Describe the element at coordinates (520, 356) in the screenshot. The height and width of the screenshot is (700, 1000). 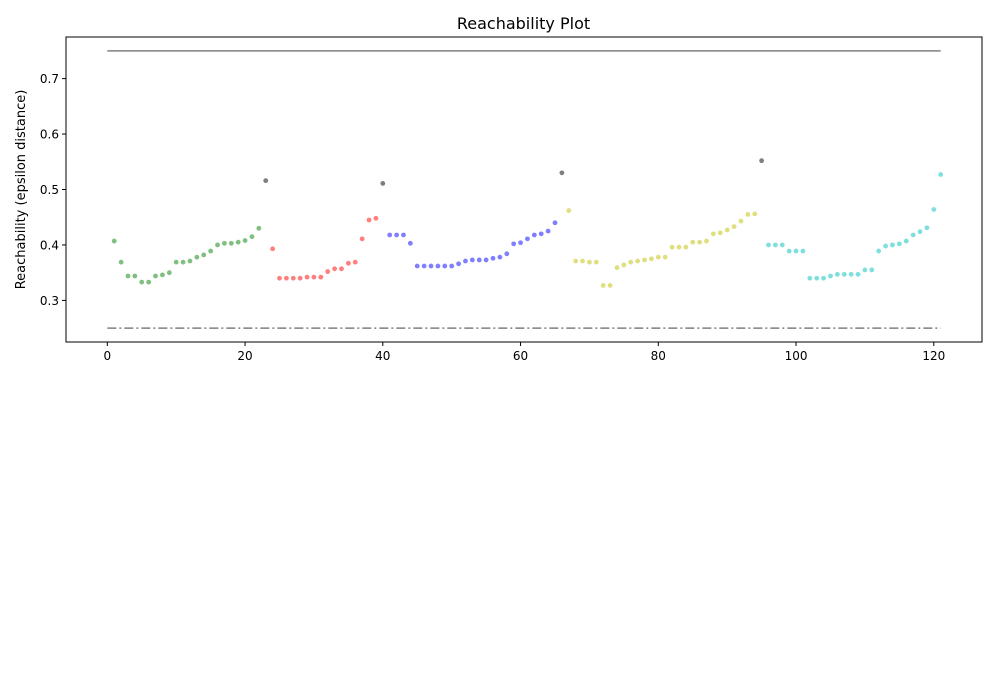
I see `x-tick-label: 60` at that location.